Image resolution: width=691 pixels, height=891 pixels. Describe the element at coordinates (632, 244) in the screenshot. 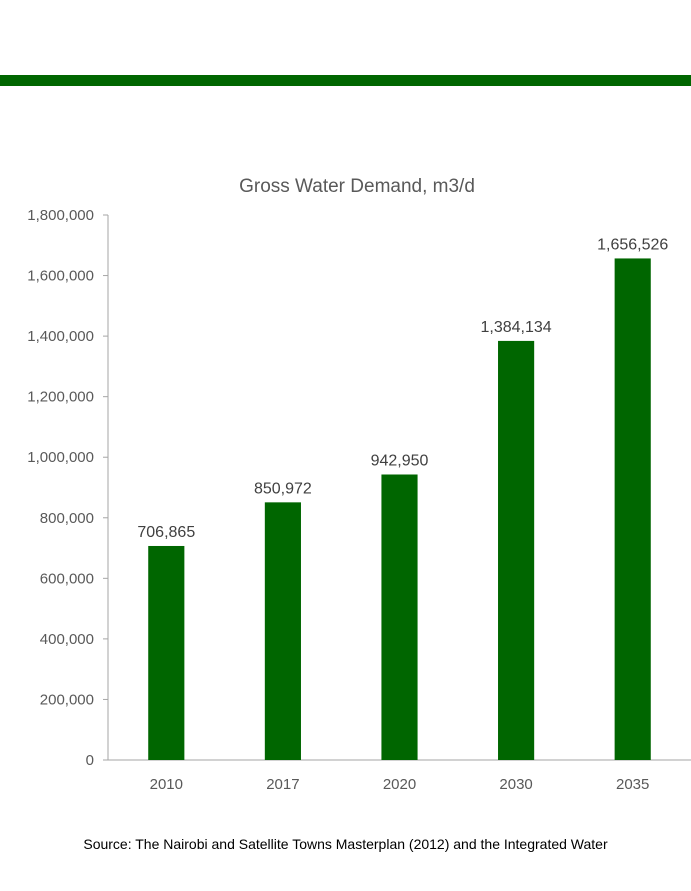

I see `data-label-2035: 1,656,526` at that location.